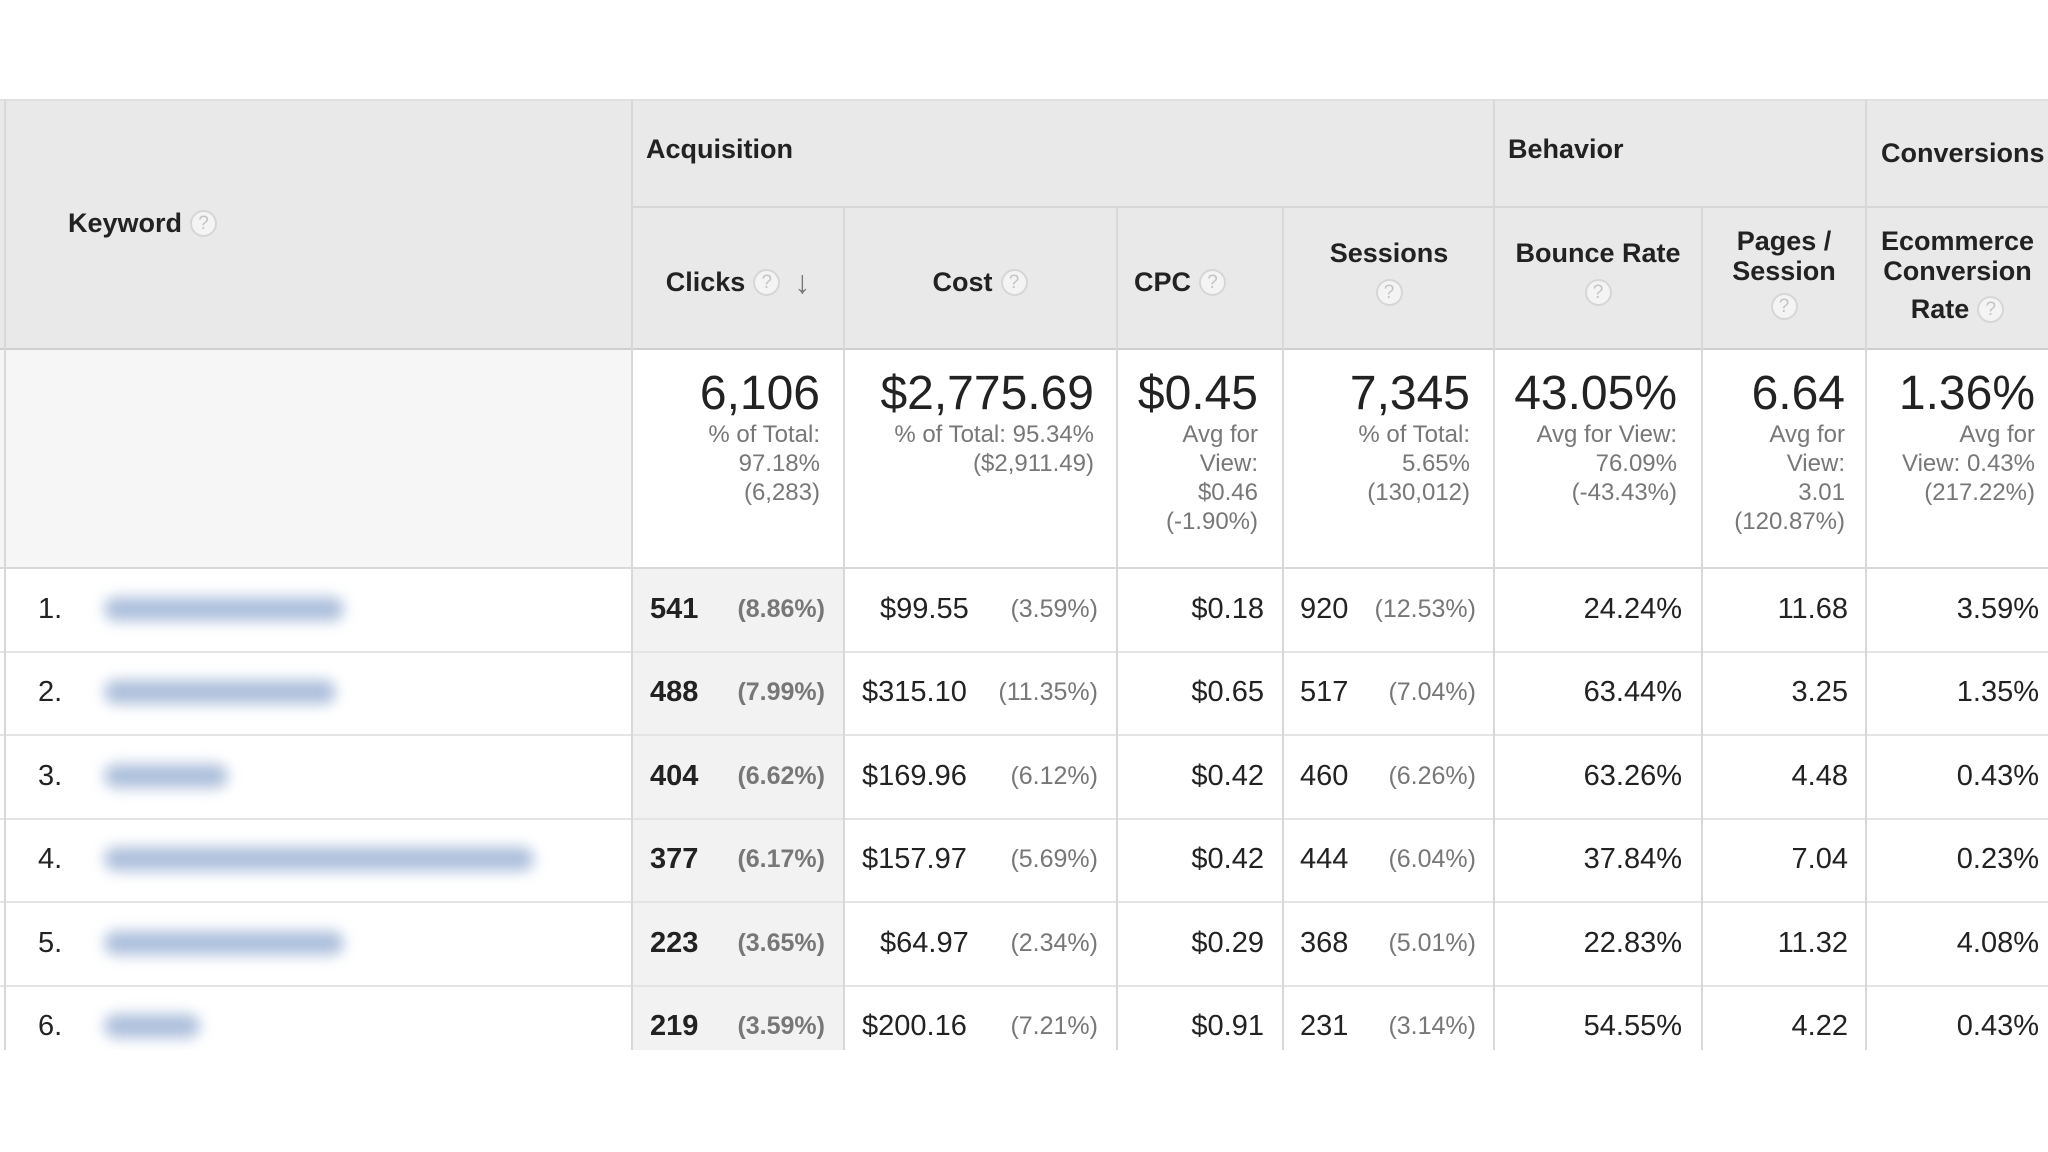  What do you see at coordinates (1048, 692) in the screenshot?
I see `cost-percent: (11.35%)` at bounding box center [1048, 692].